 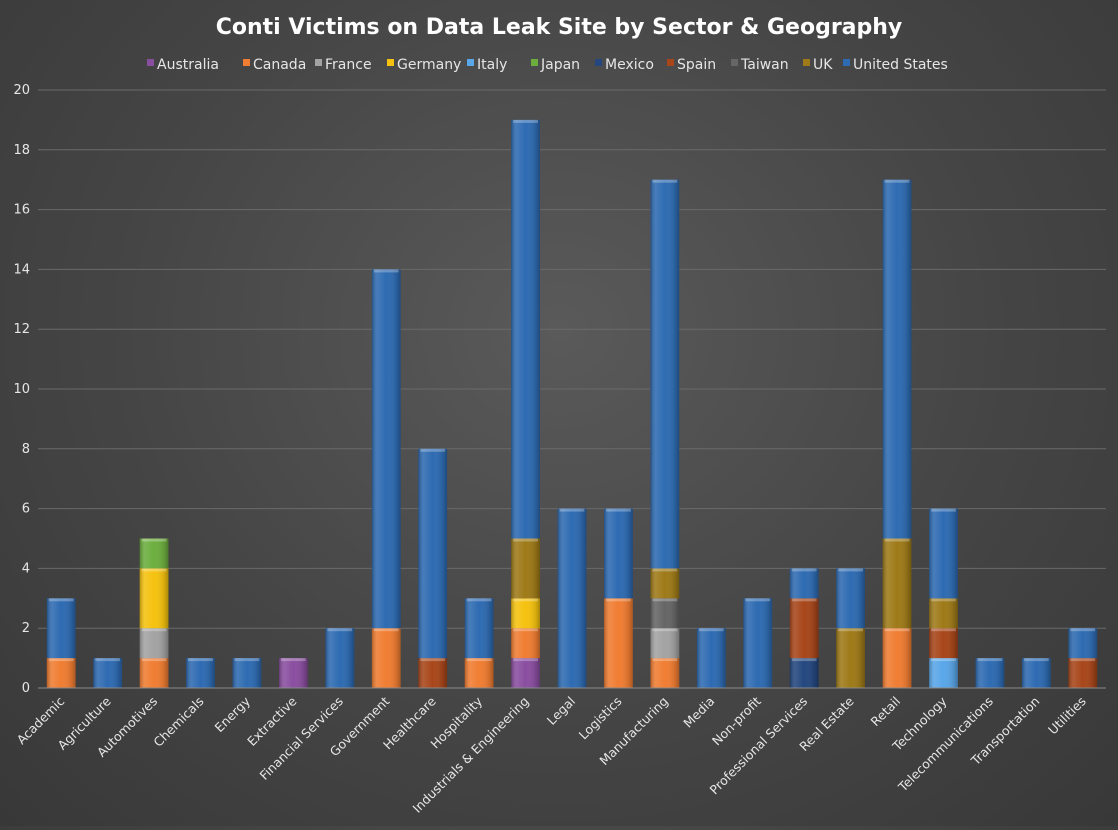 I want to click on legend-label: Italy, so click(x=492, y=65).